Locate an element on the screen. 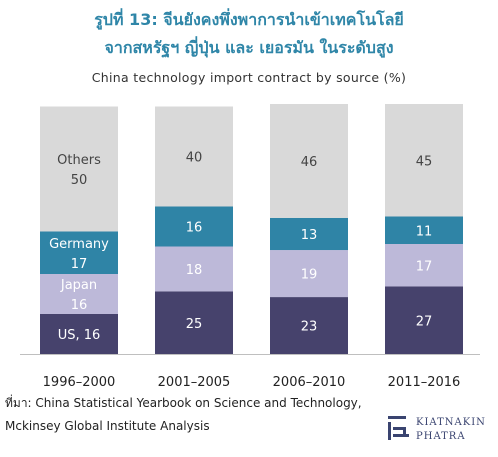 This screenshot has height=457, width=498. logo-mark-icon is located at coordinates (398, 428).